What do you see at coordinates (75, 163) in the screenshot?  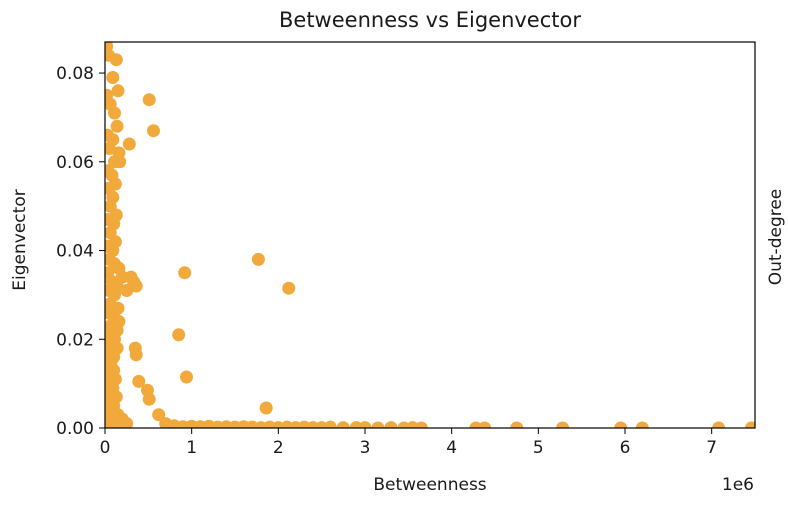 I see `y-tick-label: 0.06` at bounding box center [75, 163].